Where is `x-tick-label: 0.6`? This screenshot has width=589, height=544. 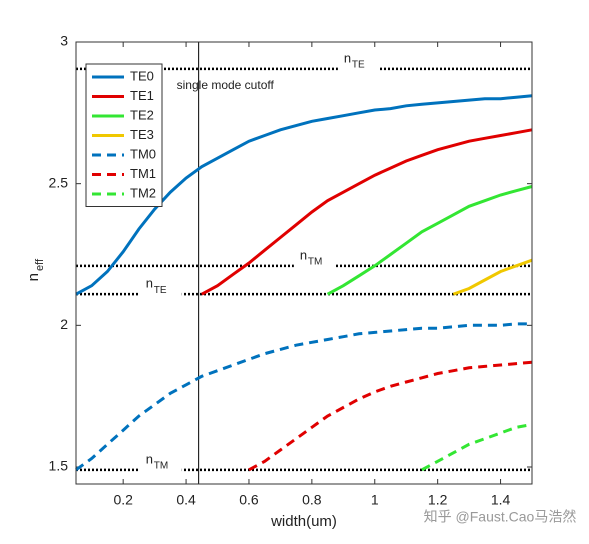
x-tick-label: 0.6 is located at coordinates (249, 500).